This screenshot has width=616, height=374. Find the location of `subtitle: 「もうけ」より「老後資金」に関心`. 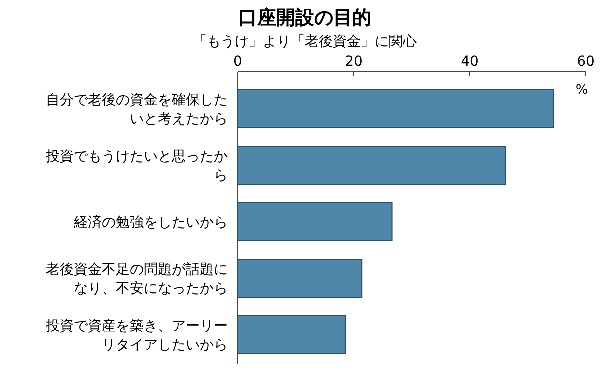

subtitle: 「もうけ」より「老後資金」に関心 is located at coordinates (305, 42).